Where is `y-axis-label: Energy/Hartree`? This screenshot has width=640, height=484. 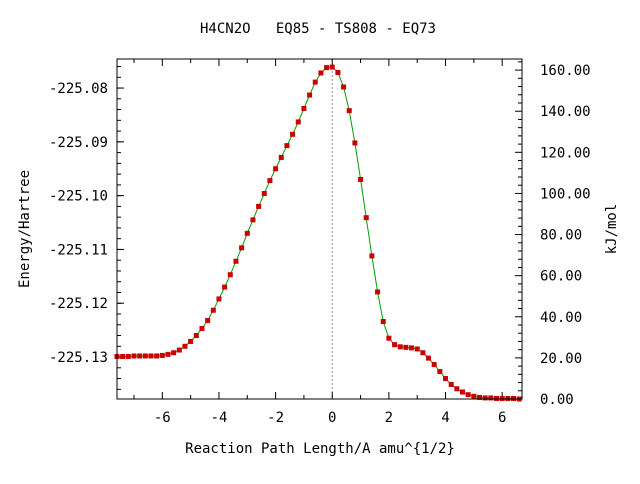
y-axis-label: Energy/Hartree is located at coordinates (25, 229).